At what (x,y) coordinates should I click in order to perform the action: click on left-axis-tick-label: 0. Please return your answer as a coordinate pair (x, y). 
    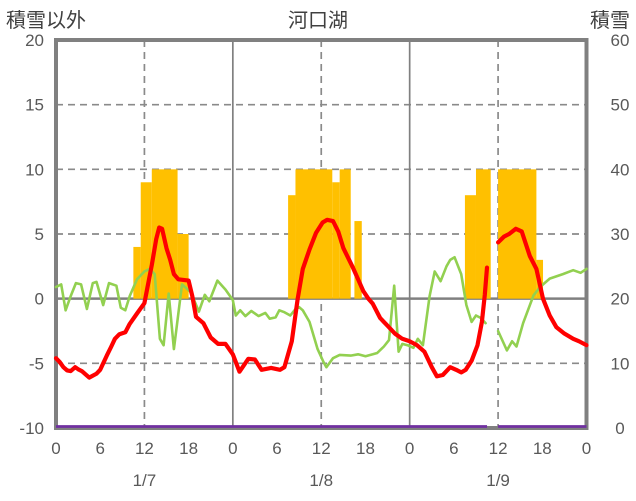
    Looking at the image, I should click on (39, 299).